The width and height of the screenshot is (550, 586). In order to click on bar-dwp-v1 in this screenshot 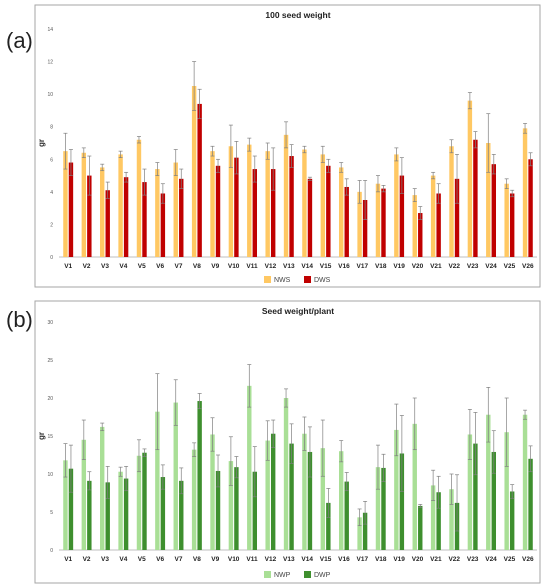, I will do `click(71, 509)`.